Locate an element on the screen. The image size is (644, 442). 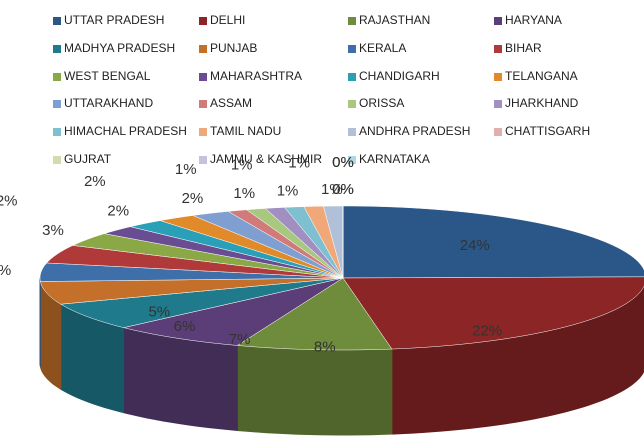
legend-label: MAHARASHTRA is located at coordinates (256, 76).